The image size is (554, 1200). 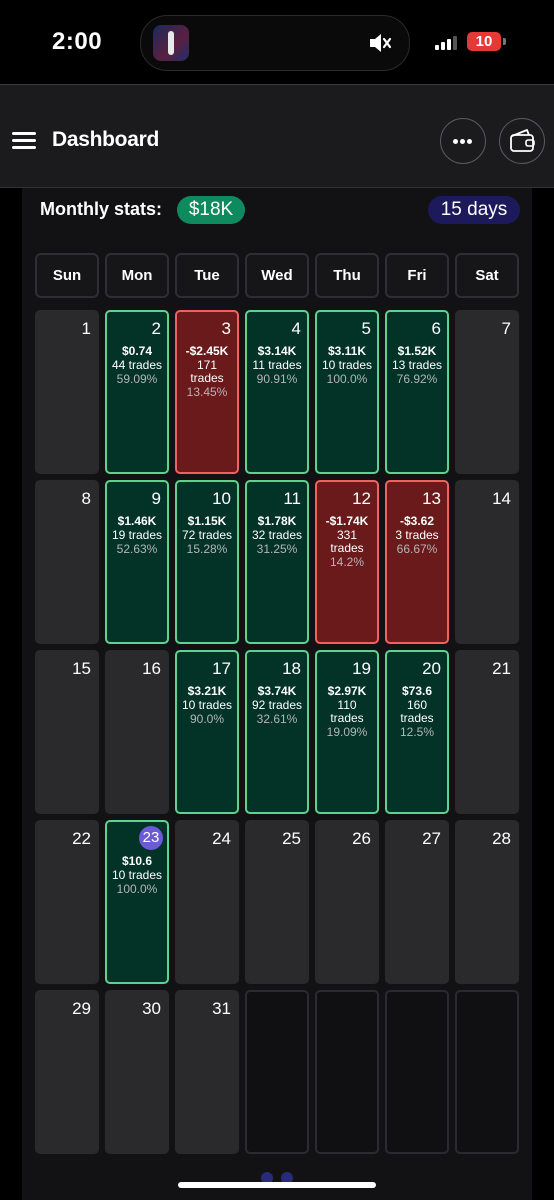 What do you see at coordinates (137, 549) in the screenshot?
I see `day-win-rate: 52.63%` at bounding box center [137, 549].